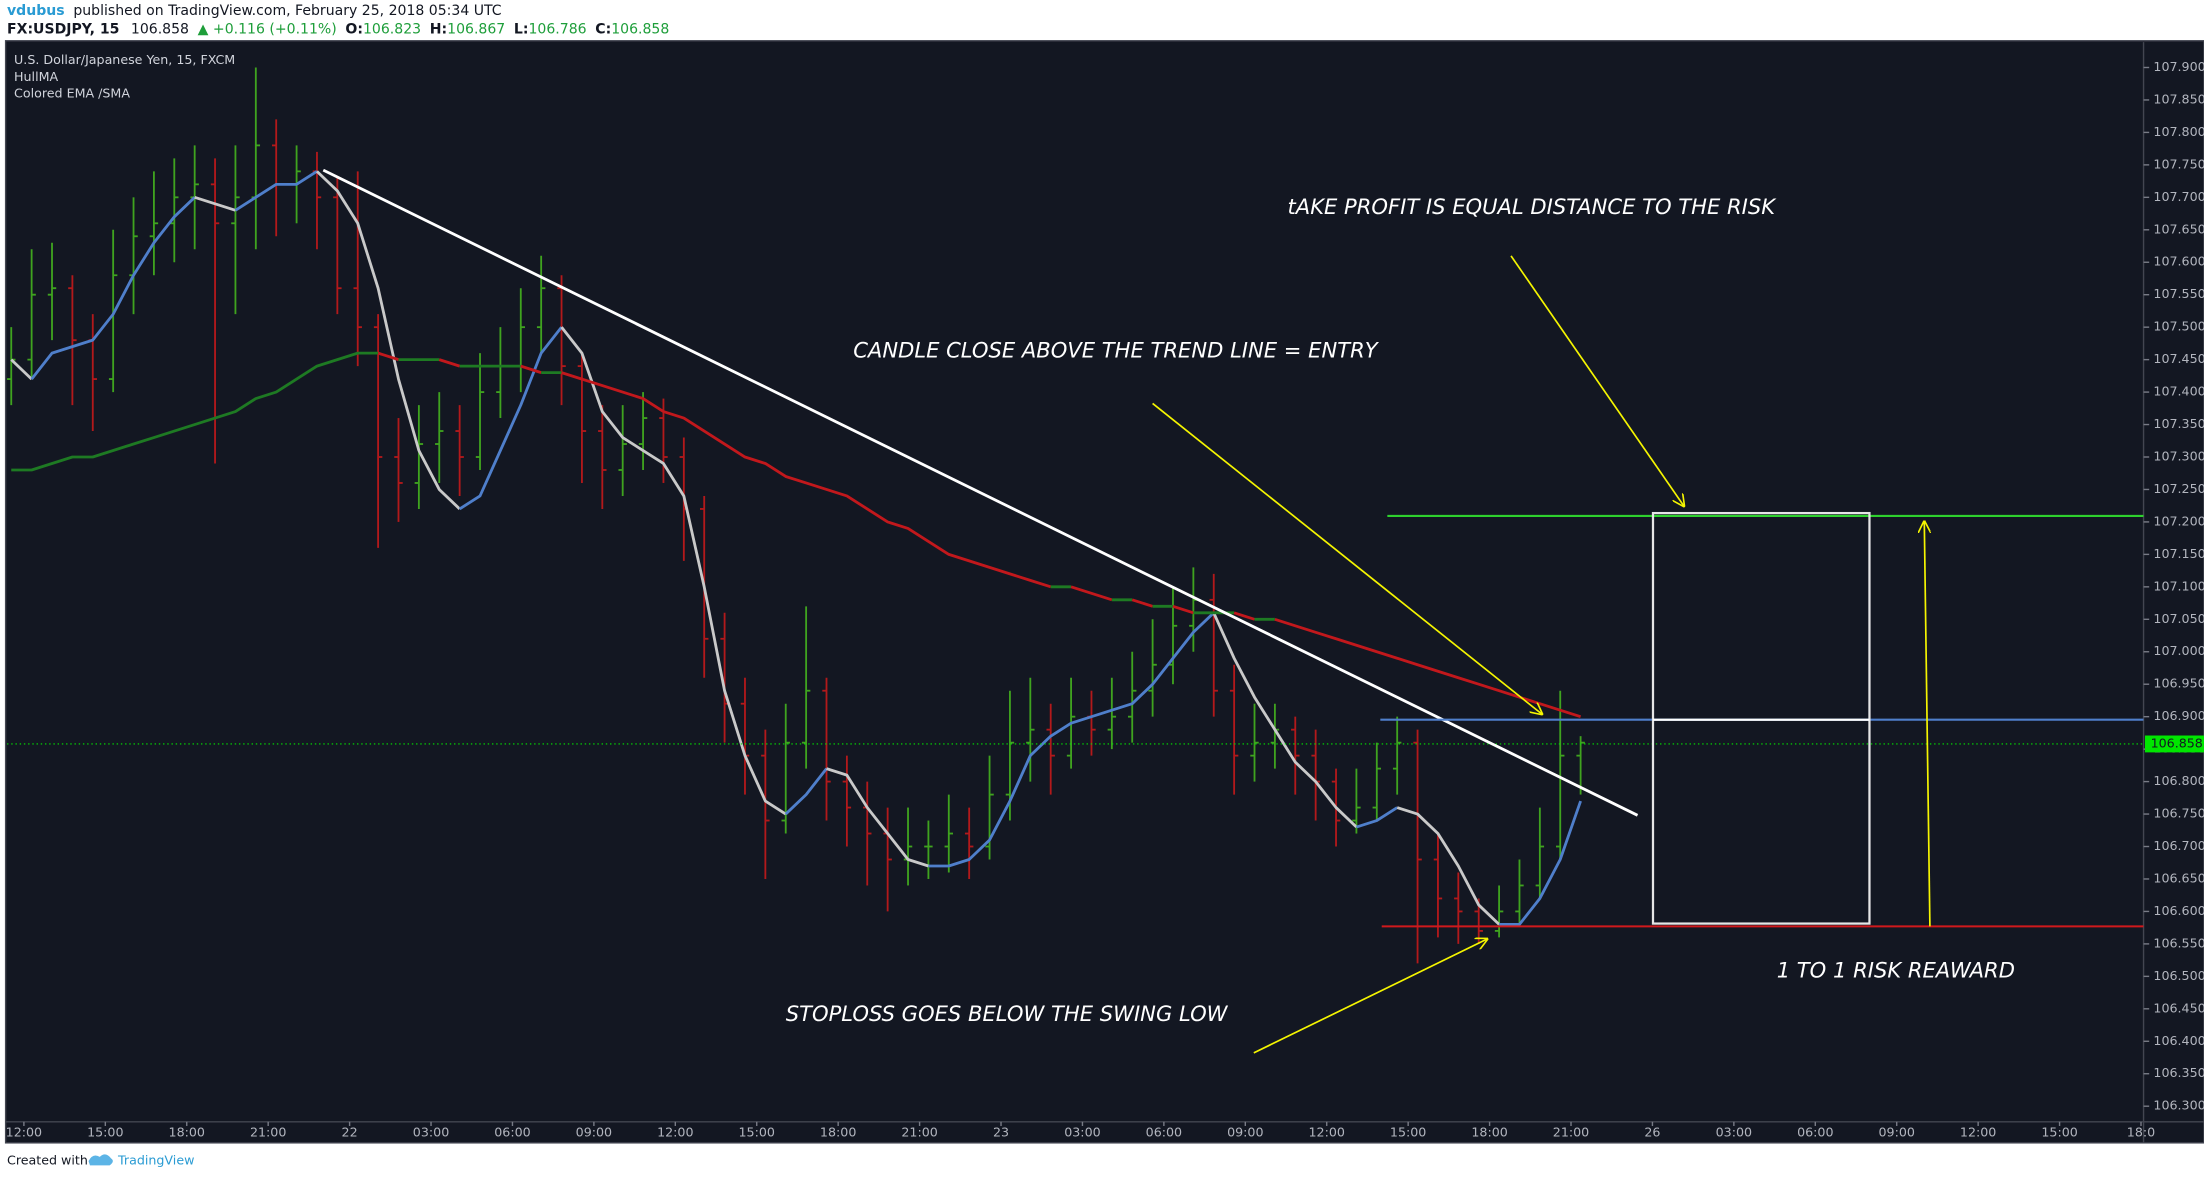 This screenshot has width=2204, height=1178. What do you see at coordinates (2178, 423) in the screenshot?
I see `y-tick-label: 107.350` at bounding box center [2178, 423].